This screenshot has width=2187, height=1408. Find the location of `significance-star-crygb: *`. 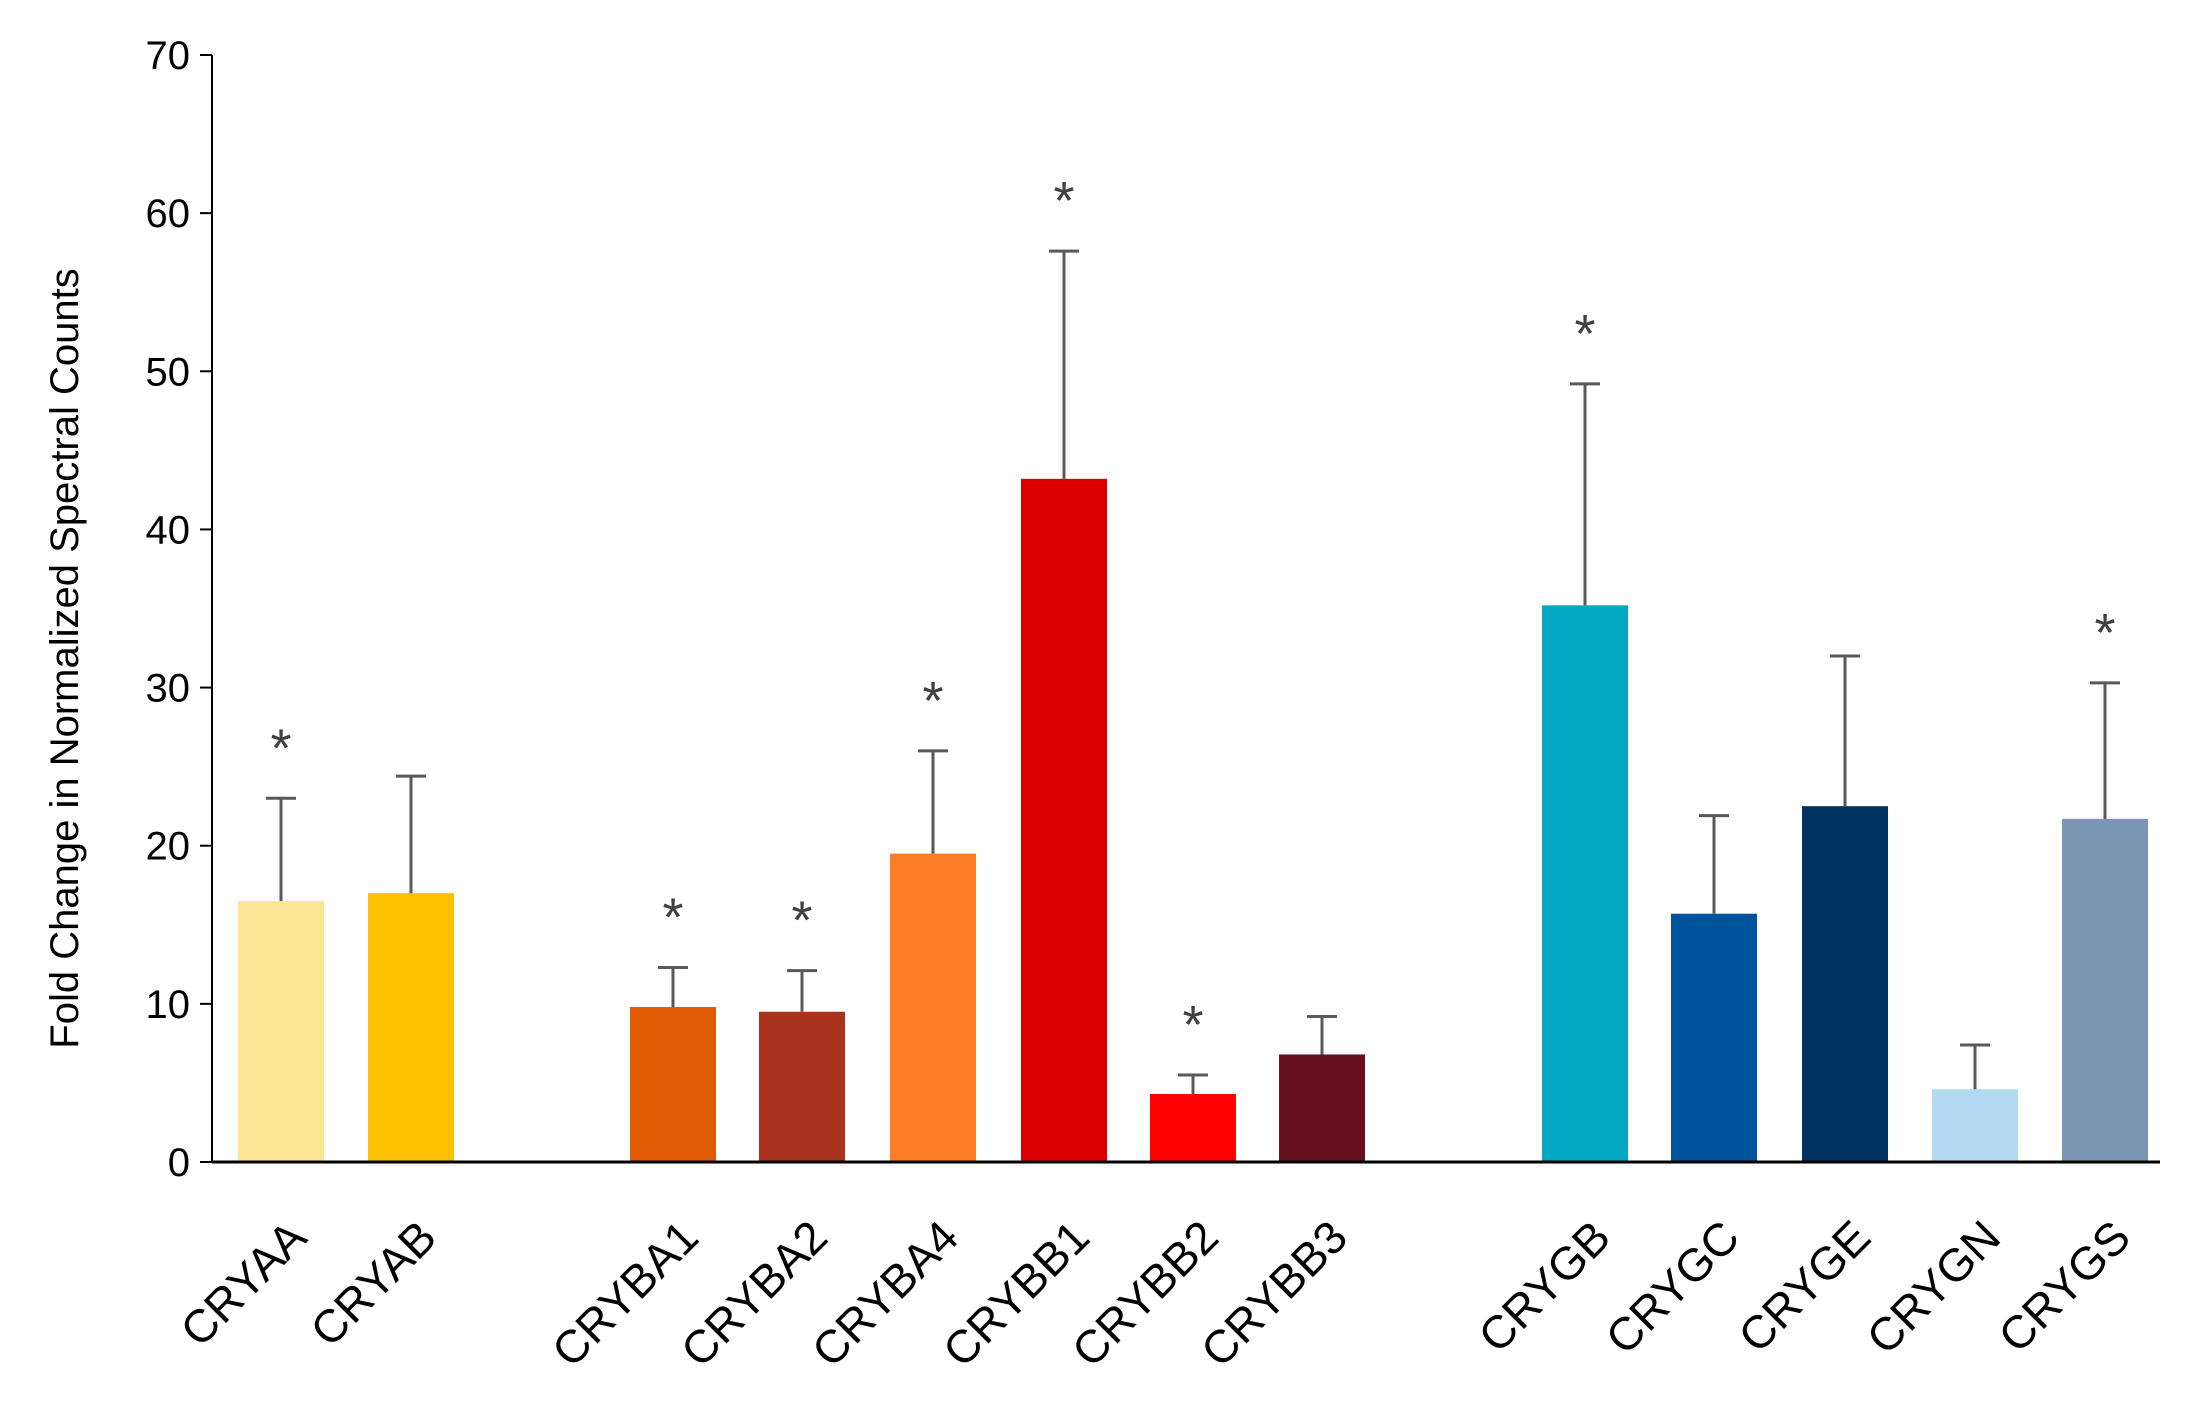

significance-star-crygb: * is located at coordinates (1584, 334).